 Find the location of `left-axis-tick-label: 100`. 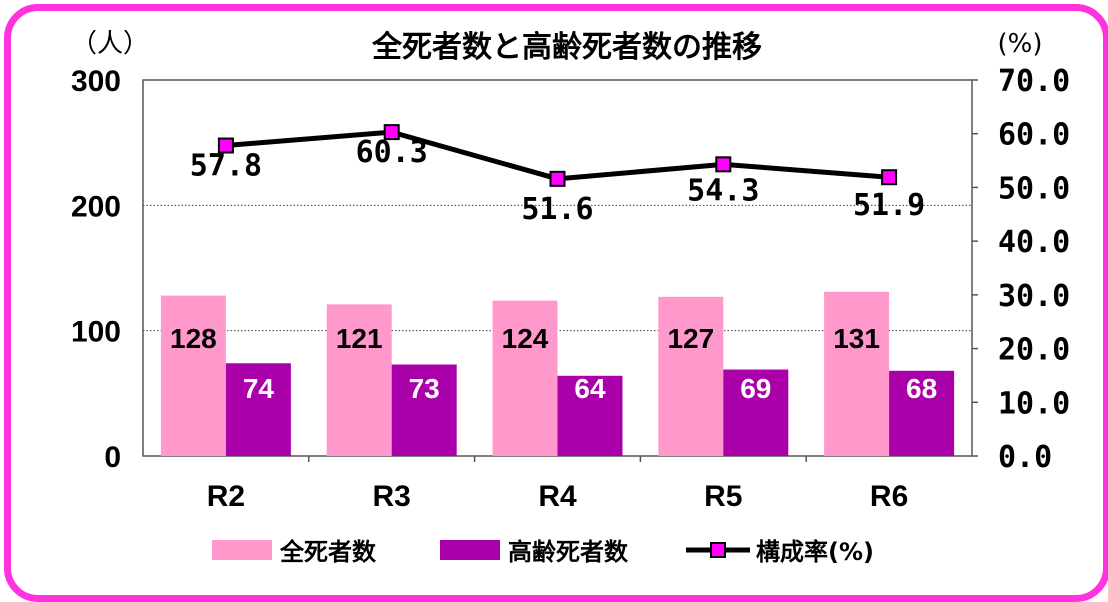

left-axis-tick-label: 100 is located at coordinates (96, 332).